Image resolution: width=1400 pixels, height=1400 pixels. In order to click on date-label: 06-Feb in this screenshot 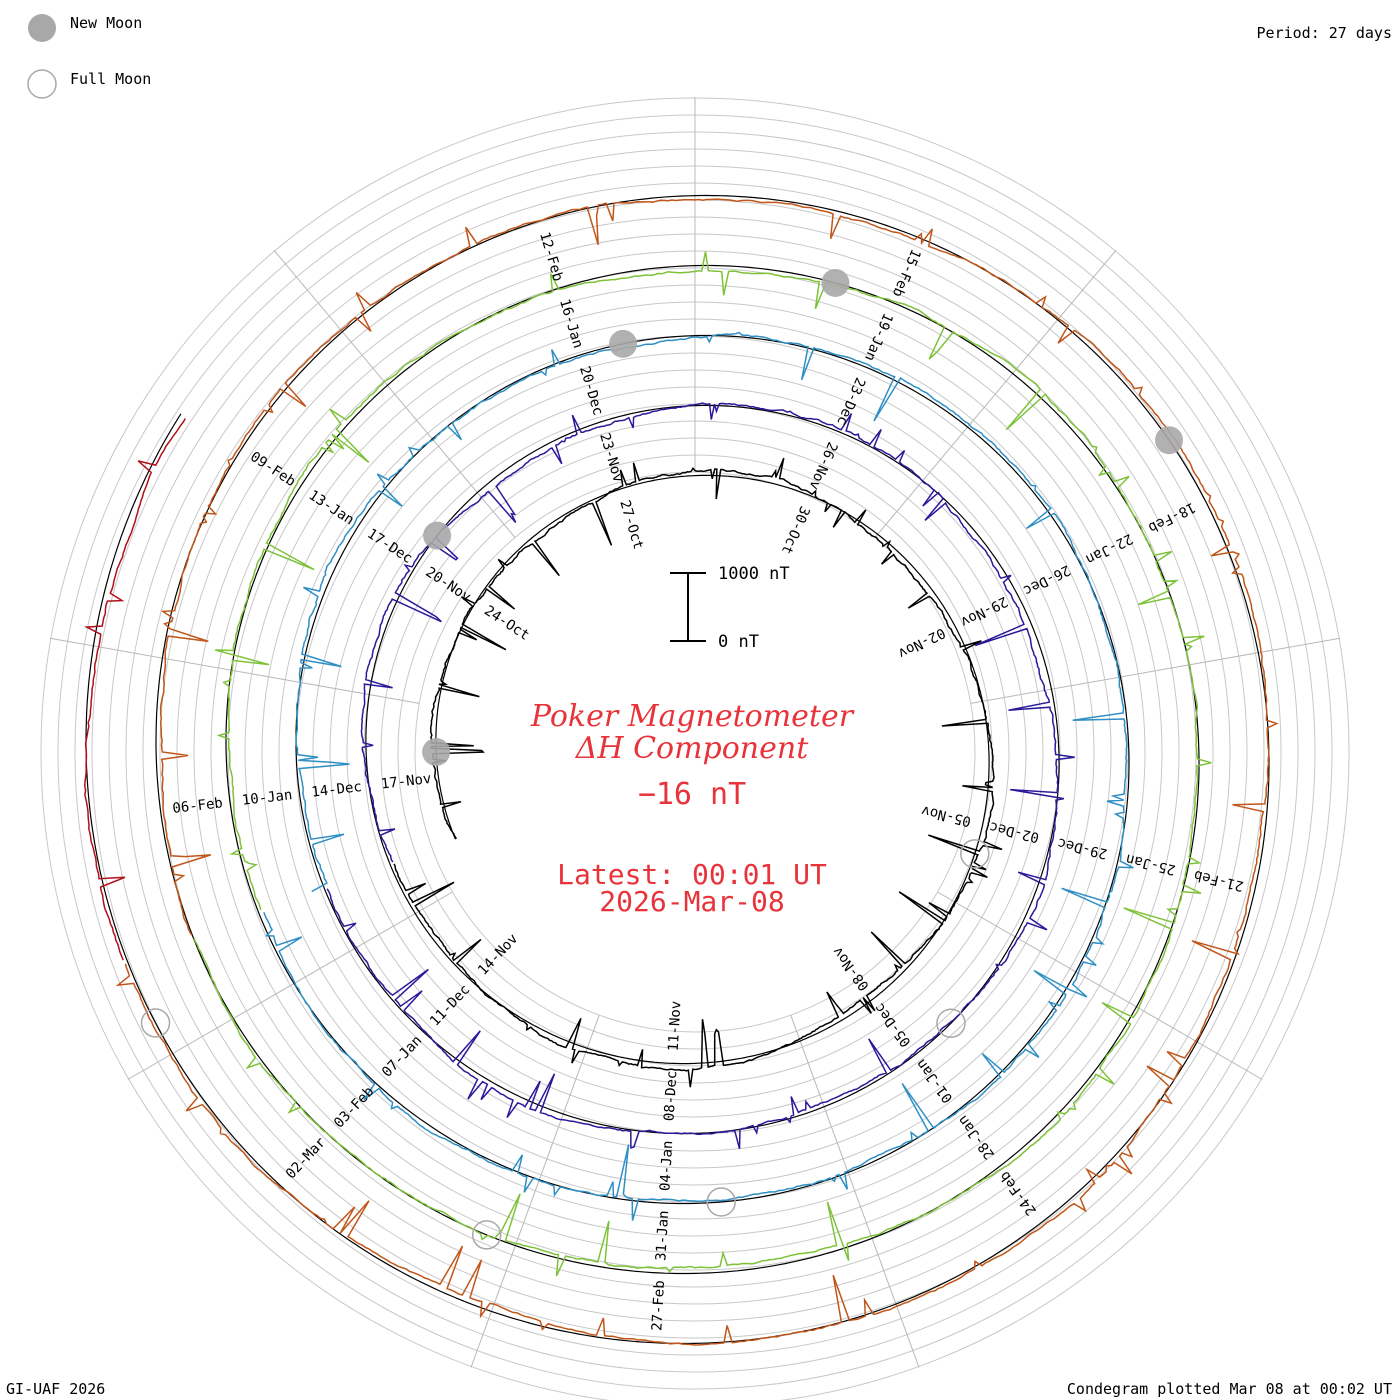, I will do `click(198, 806)`.